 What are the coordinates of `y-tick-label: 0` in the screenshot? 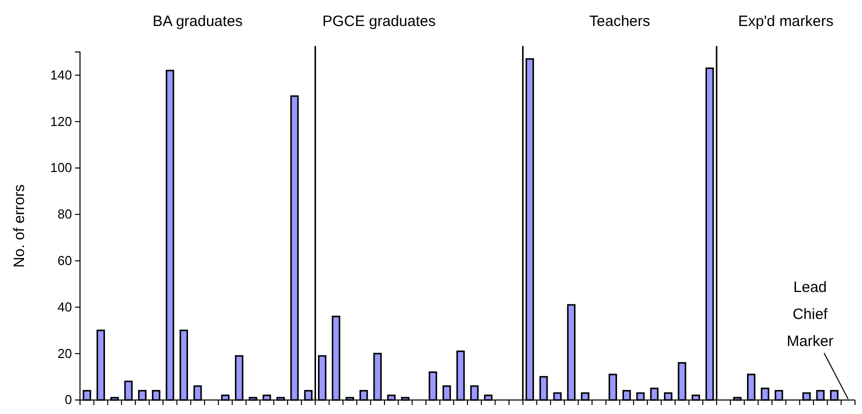 It's located at (68, 400).